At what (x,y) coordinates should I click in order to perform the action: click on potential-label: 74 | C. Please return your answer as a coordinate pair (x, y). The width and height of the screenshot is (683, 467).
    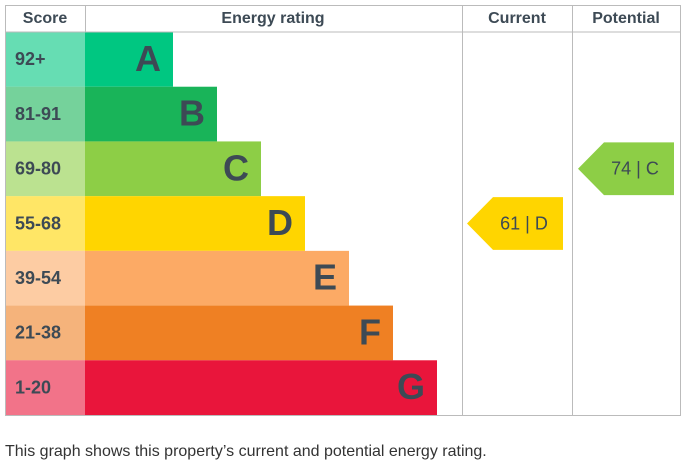
    Looking at the image, I should click on (635, 169).